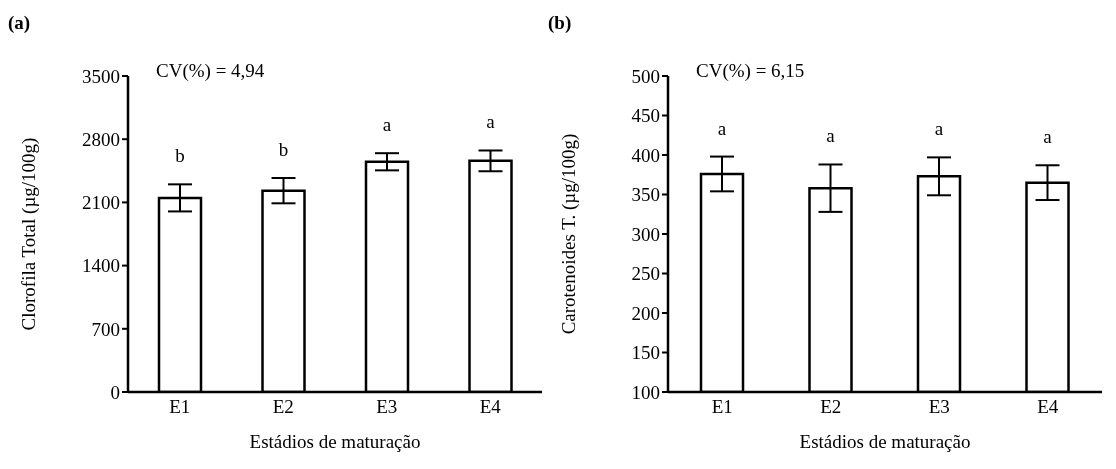  I want to click on y-tick-label: 150, so click(645, 353).